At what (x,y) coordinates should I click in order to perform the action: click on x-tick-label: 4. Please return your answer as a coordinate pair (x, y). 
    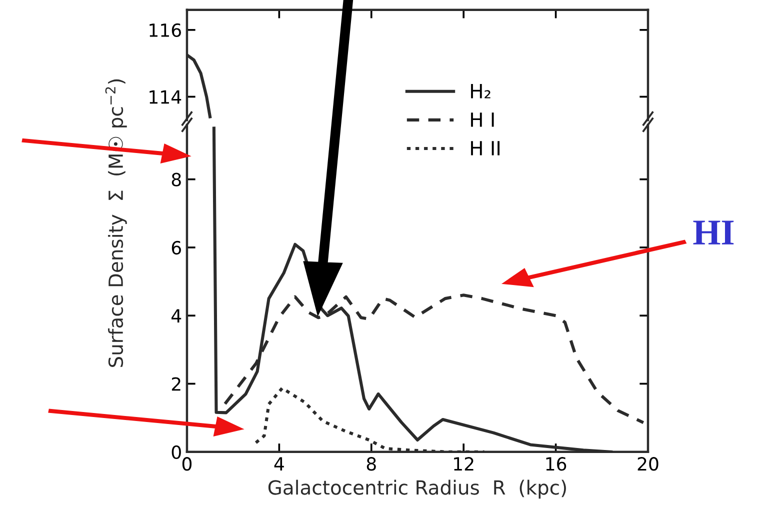
    Looking at the image, I should click on (279, 463).